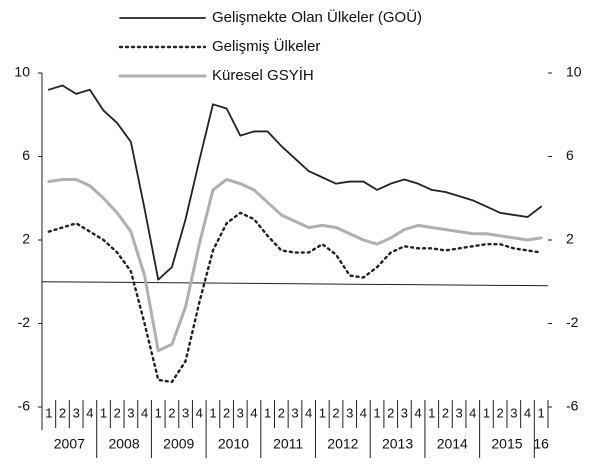 This screenshot has height=465, width=590. Describe the element at coordinates (123, 444) in the screenshot. I see `year-label: 2008` at that location.